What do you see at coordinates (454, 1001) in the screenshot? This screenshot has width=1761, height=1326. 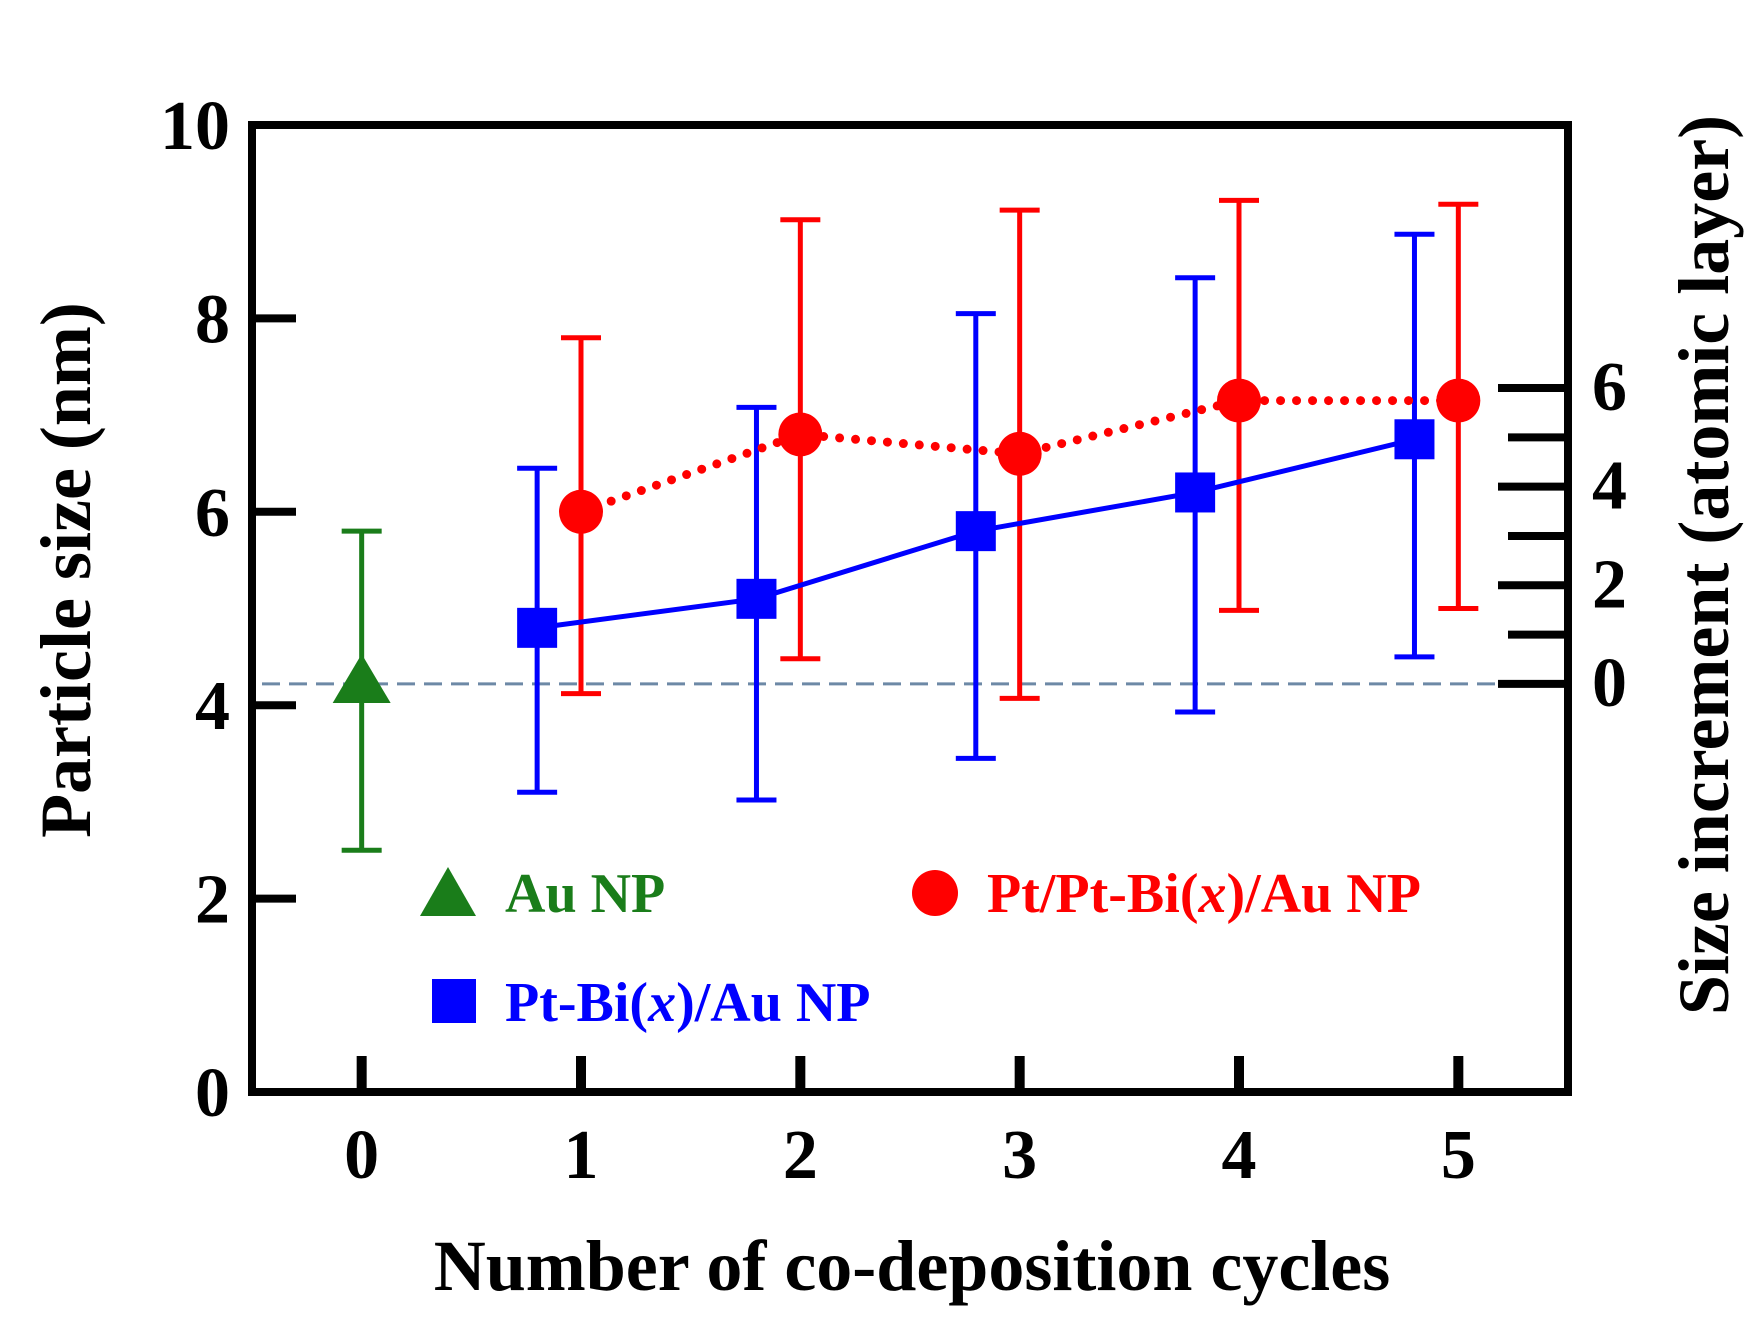 I see `legend-marker-square` at bounding box center [454, 1001].